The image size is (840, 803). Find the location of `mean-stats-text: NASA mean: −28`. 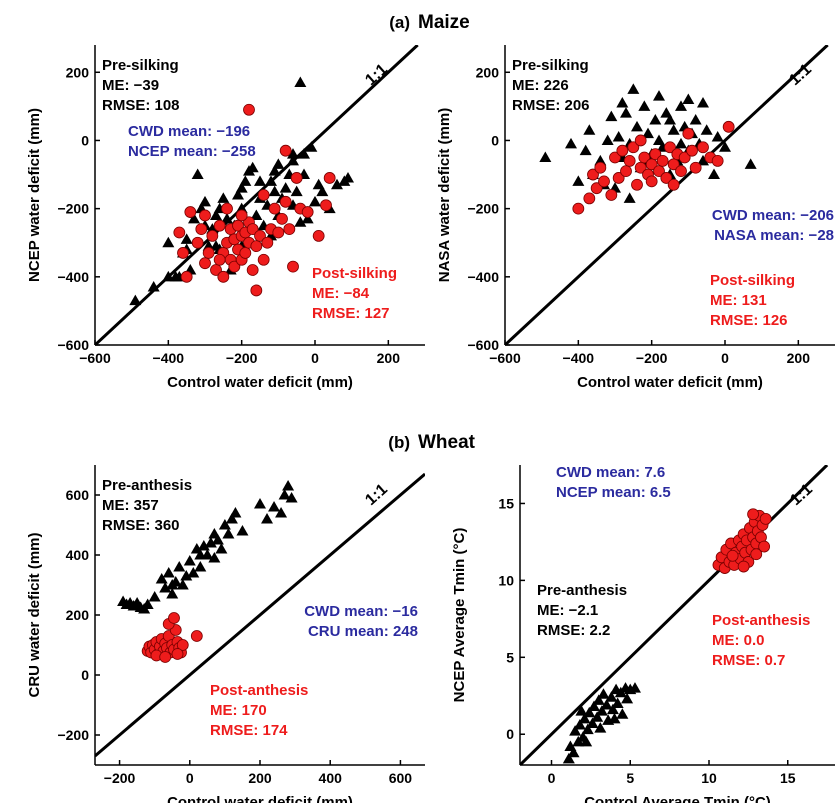

mean-stats-text: NASA mean: −28 is located at coordinates (774, 235).